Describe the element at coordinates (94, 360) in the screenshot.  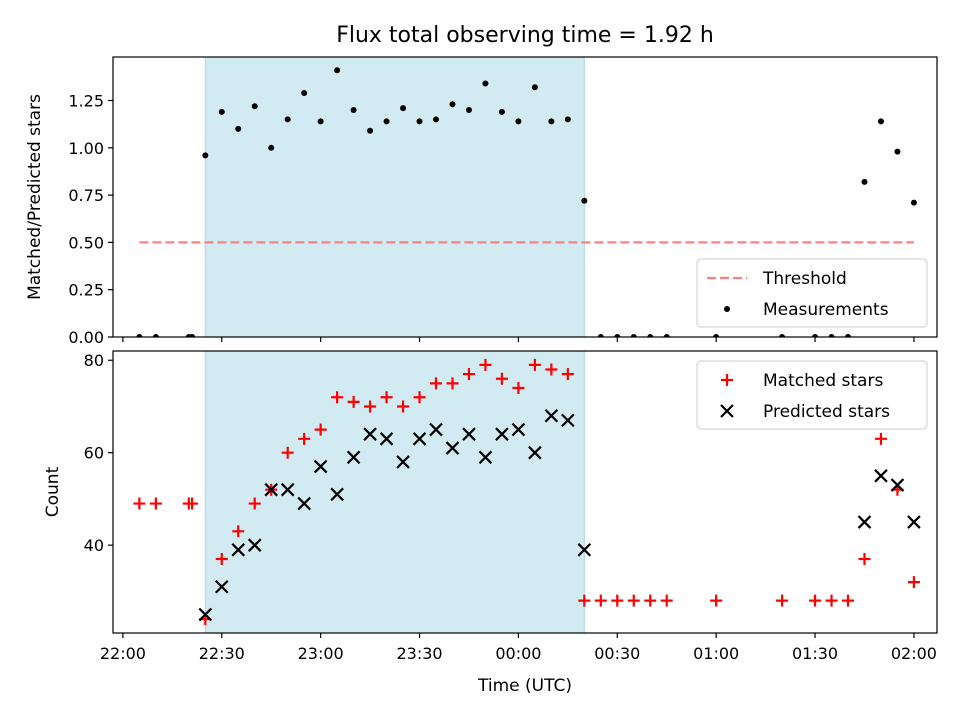
I see `bottom-ytick-label: 80` at that location.